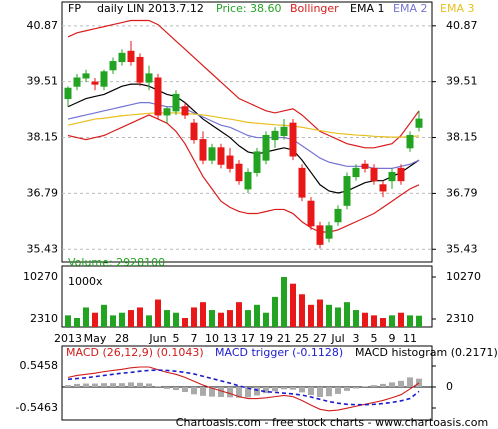 This screenshot has height=429, width=498. I want to click on macd-panel, so click(247, 383).